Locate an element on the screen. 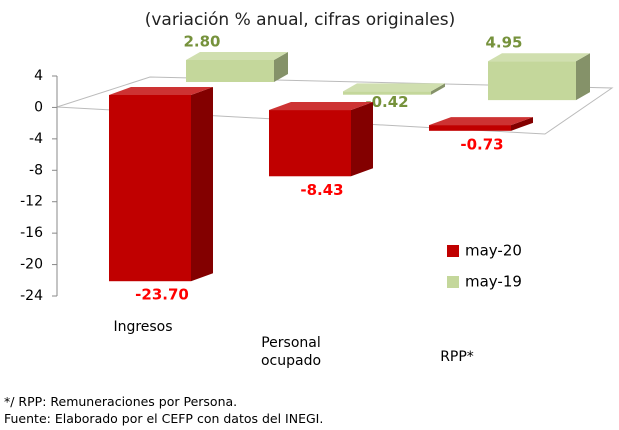 The width and height of the screenshot is (619, 430). chart-title: (variación % anual, cifras originales) is located at coordinates (300, 20).